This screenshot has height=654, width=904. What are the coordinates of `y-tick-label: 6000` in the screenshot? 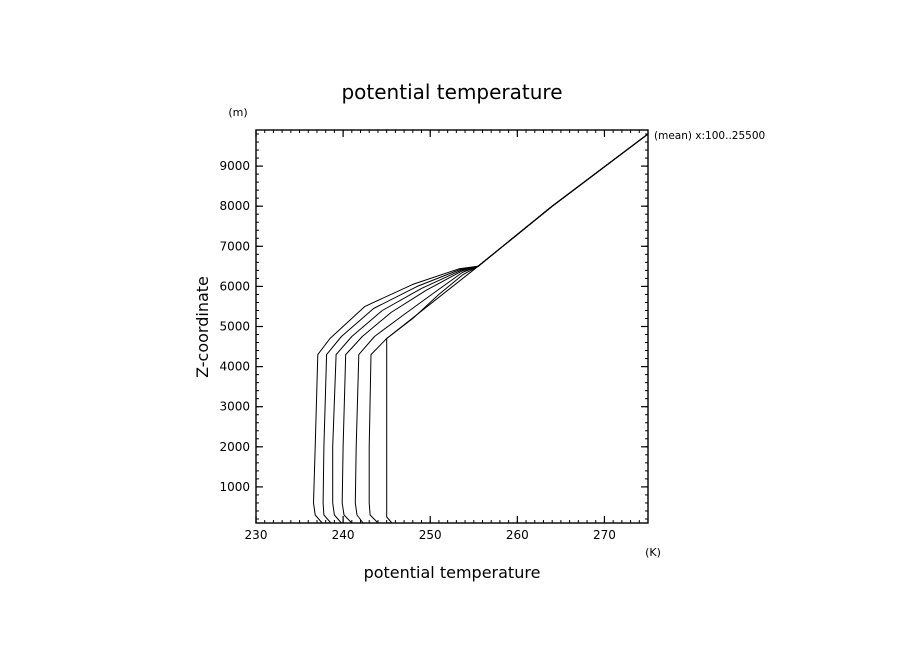 It's located at (234, 286).